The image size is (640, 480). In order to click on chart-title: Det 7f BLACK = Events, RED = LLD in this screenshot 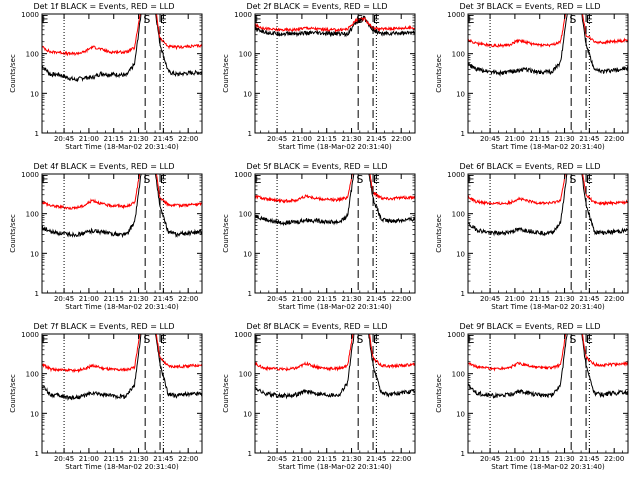, I will do `click(103, 326)`.